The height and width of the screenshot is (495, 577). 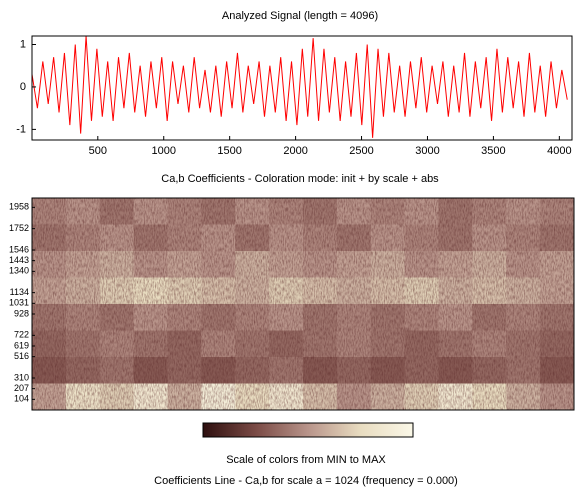 What do you see at coordinates (98, 151) in the screenshot?
I see `x-tick-label: 500` at bounding box center [98, 151].